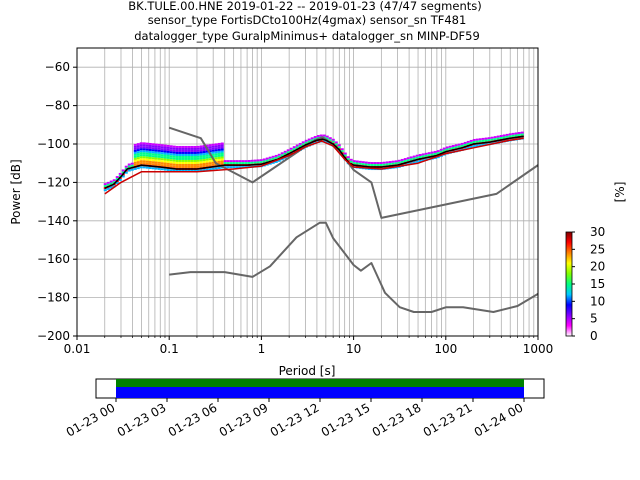  Describe the element at coordinates (53, 336) in the screenshot. I see `y-tick-label: −200` at that location.